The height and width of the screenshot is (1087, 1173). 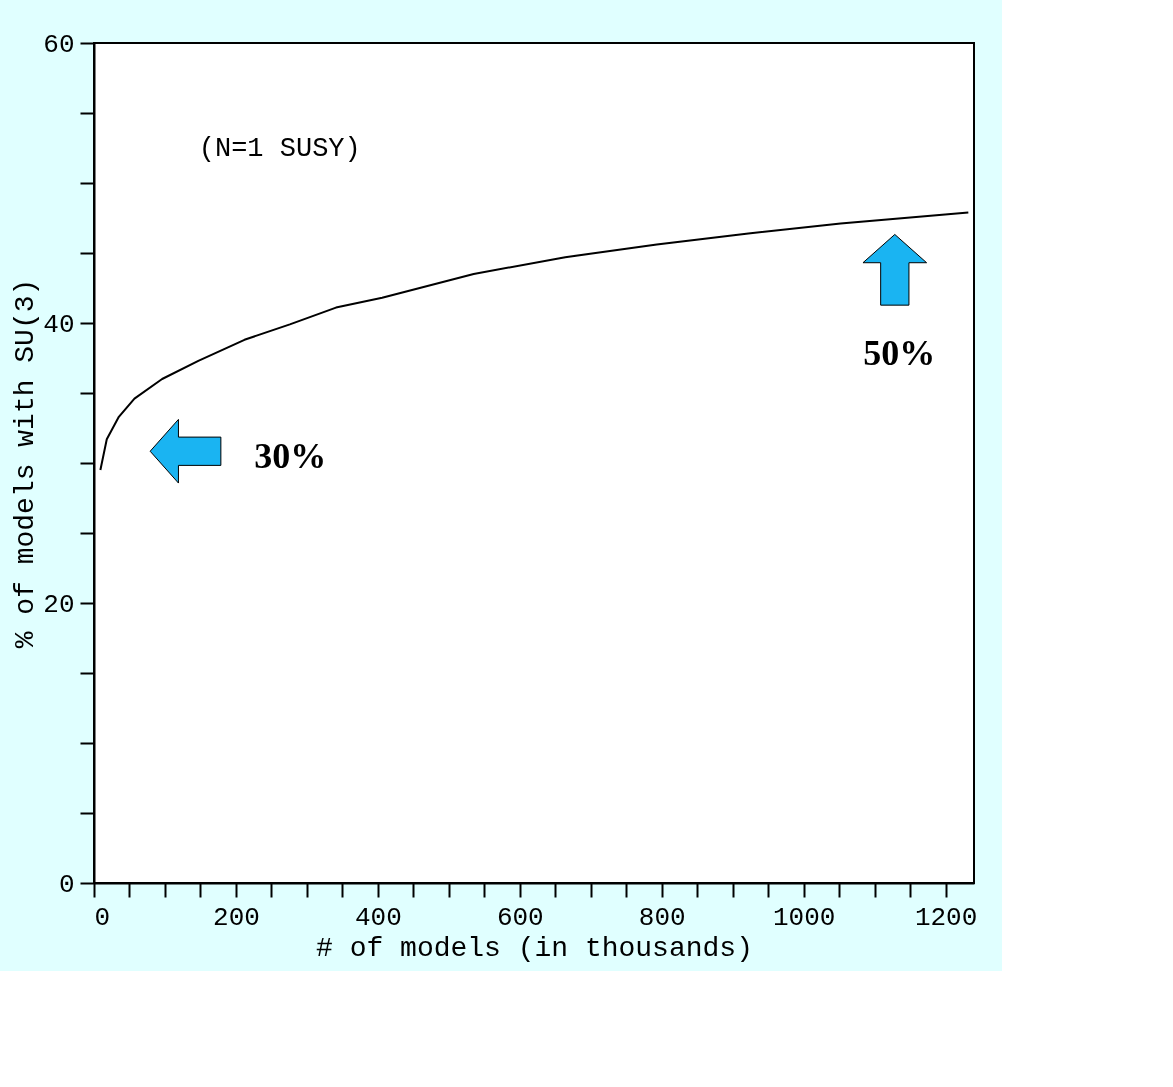 I want to click on y-tick-label: 40, so click(x=59, y=324).